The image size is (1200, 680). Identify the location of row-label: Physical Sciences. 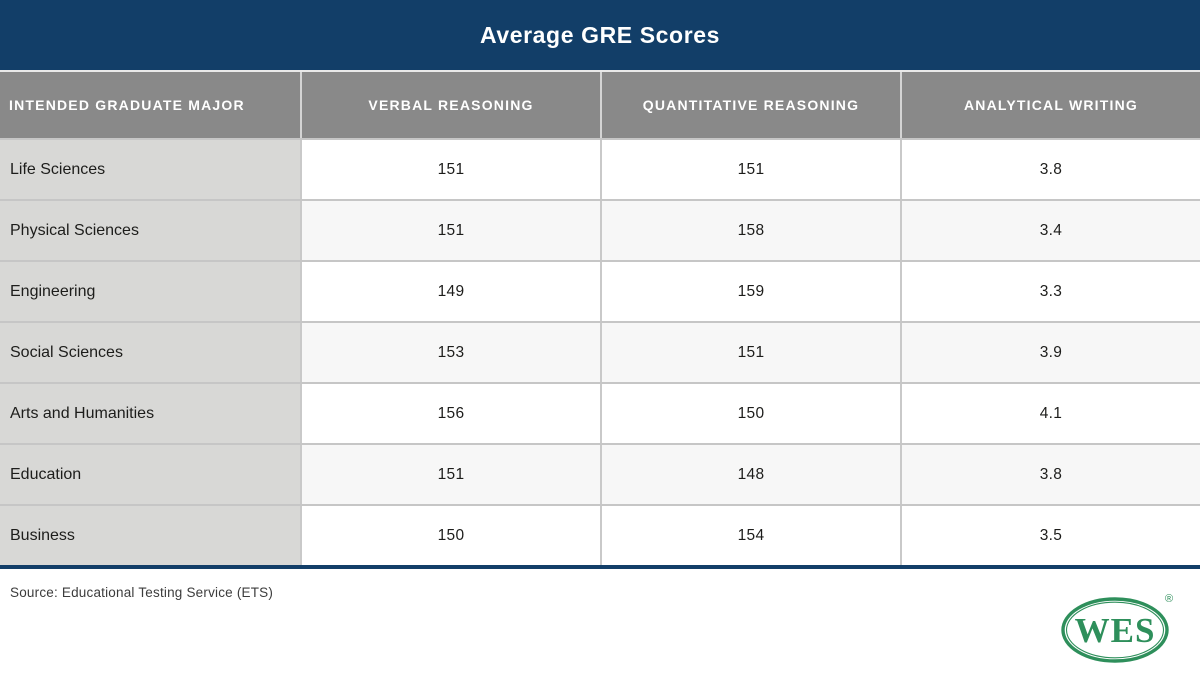
(150, 230).